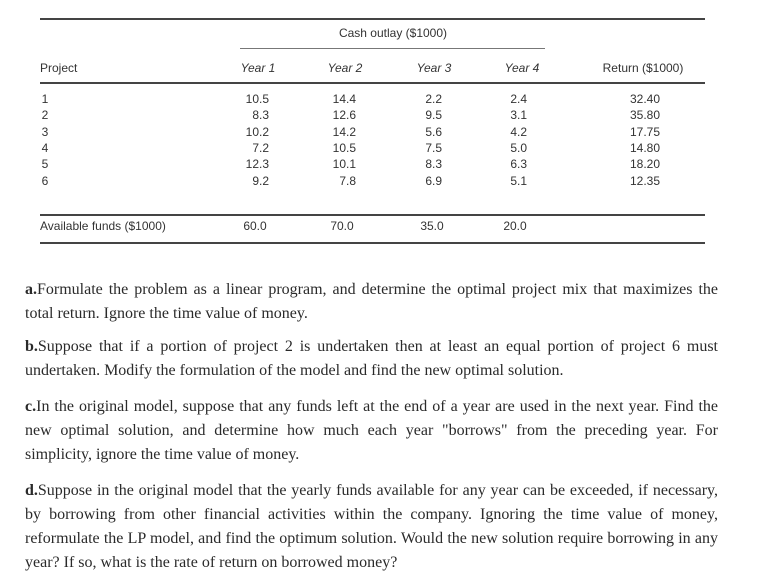 This screenshot has width=758, height=587. What do you see at coordinates (433, 115) in the screenshot?
I see `outlay-cell: 9.5` at bounding box center [433, 115].